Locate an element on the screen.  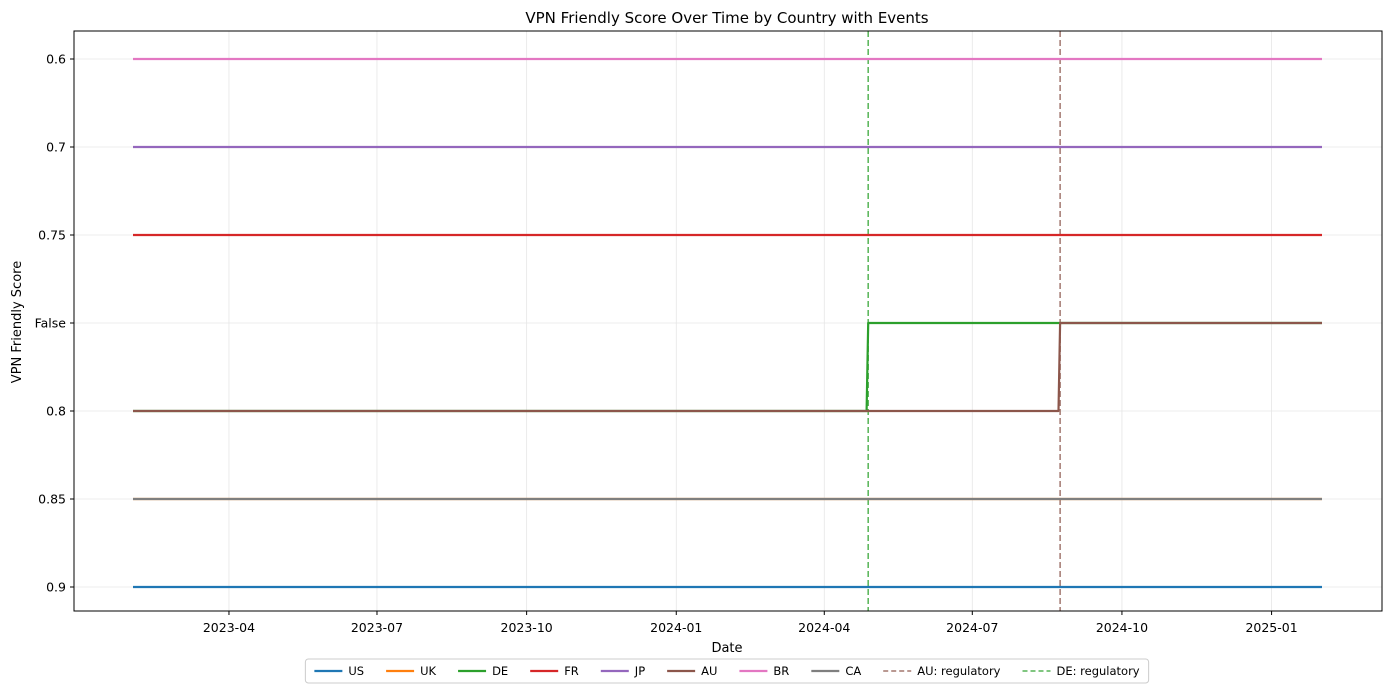
x-tick-label: 2024-10 is located at coordinates (1122, 627).